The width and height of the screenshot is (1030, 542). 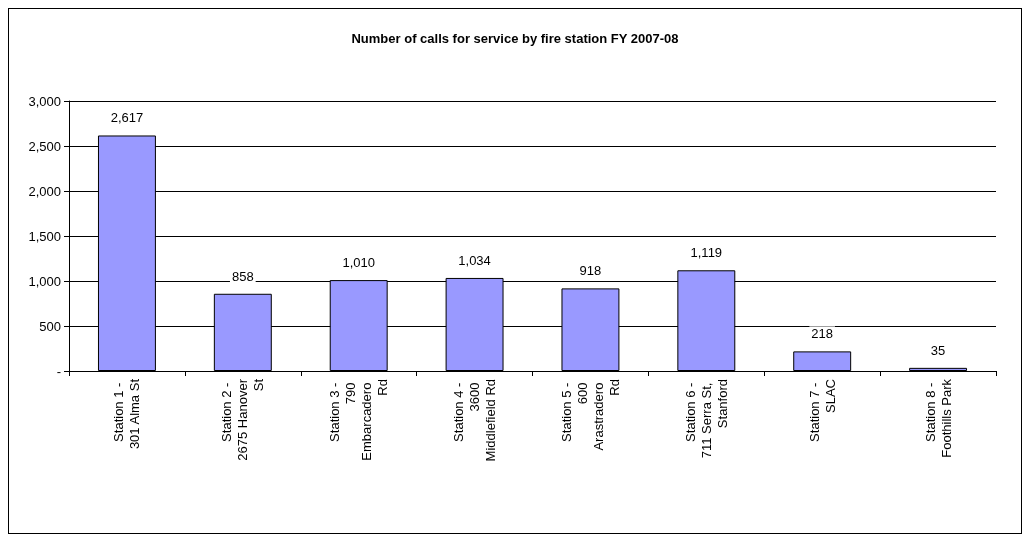 What do you see at coordinates (44, 281) in the screenshot?
I see `y-tick-label: 1,000` at bounding box center [44, 281].